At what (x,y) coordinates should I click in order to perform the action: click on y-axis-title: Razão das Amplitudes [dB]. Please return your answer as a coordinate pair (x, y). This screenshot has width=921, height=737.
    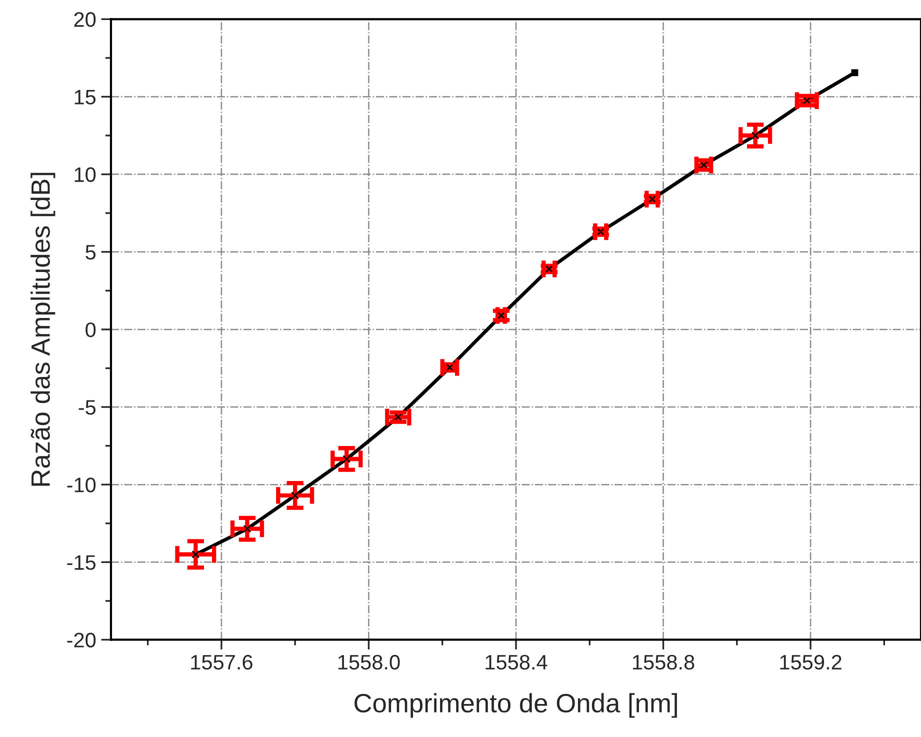
    Looking at the image, I should click on (43, 329).